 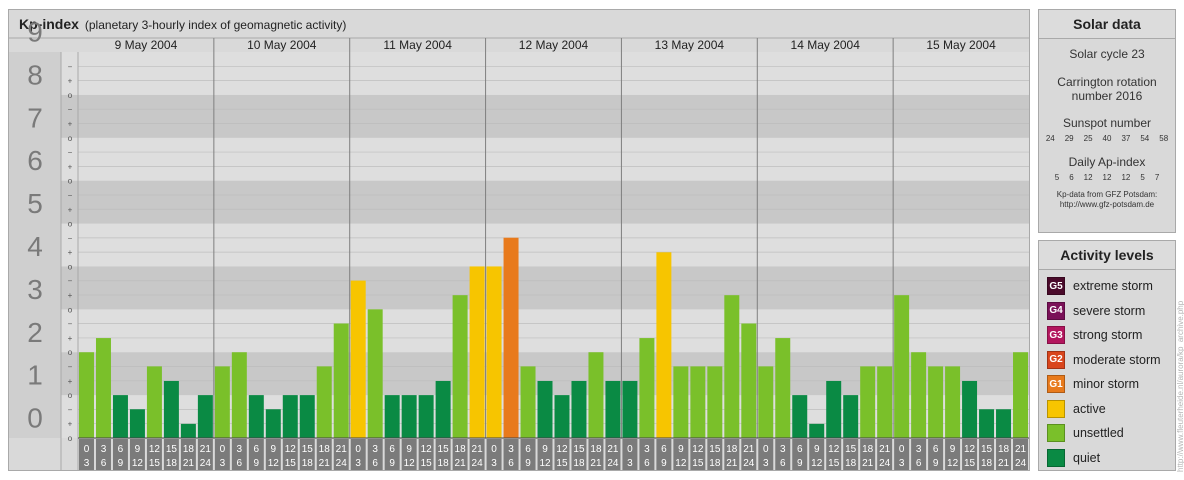 I want to click on activity-level-swatch: G3, so click(x=1056, y=335).